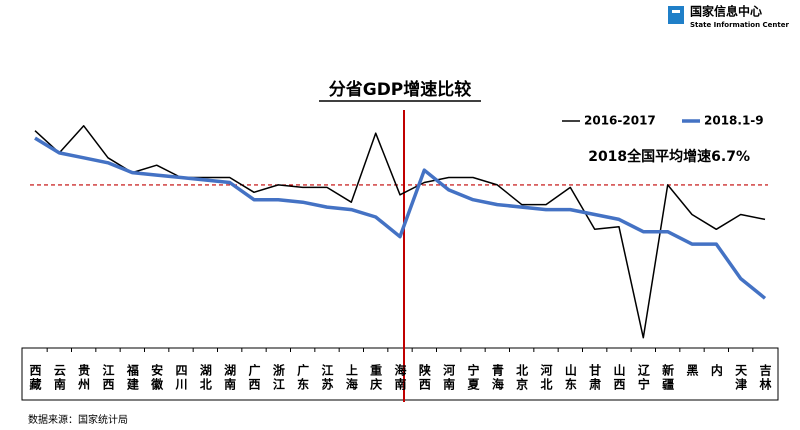 This screenshot has width=800, height=430. Describe the element at coordinates (741, 378) in the screenshot. I see `x-tick-label: 天津` at that location.